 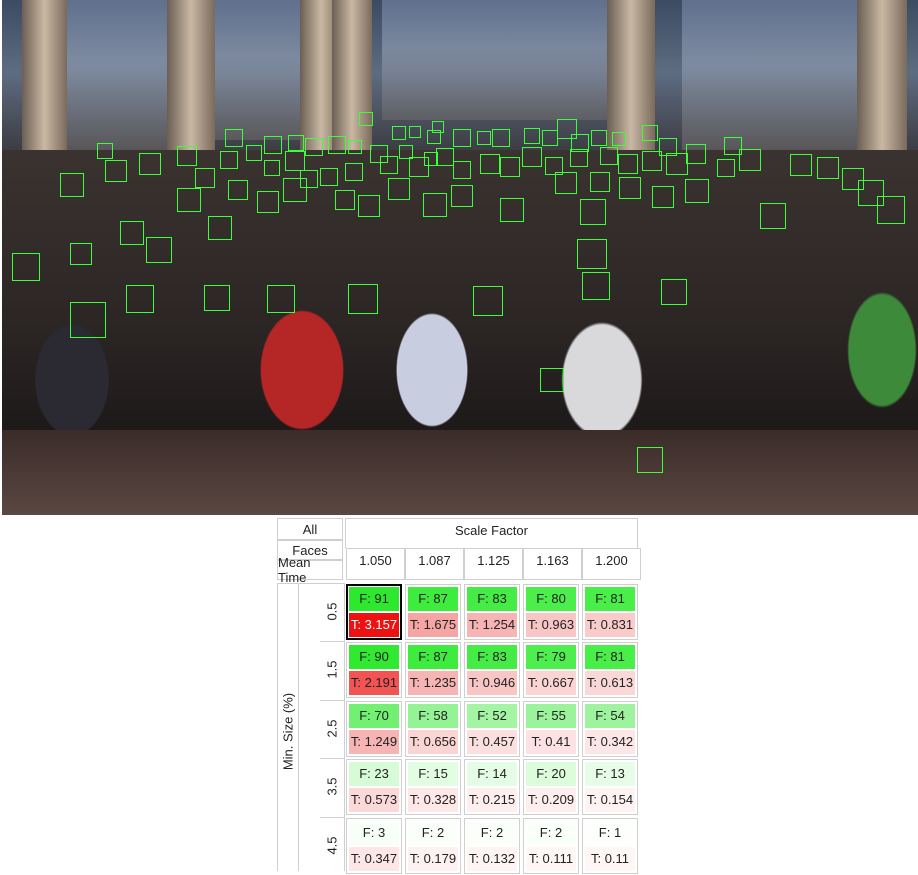 What do you see at coordinates (492, 729) in the screenshot?
I see `result-cell: F: 52 T: 0.457` at bounding box center [492, 729].